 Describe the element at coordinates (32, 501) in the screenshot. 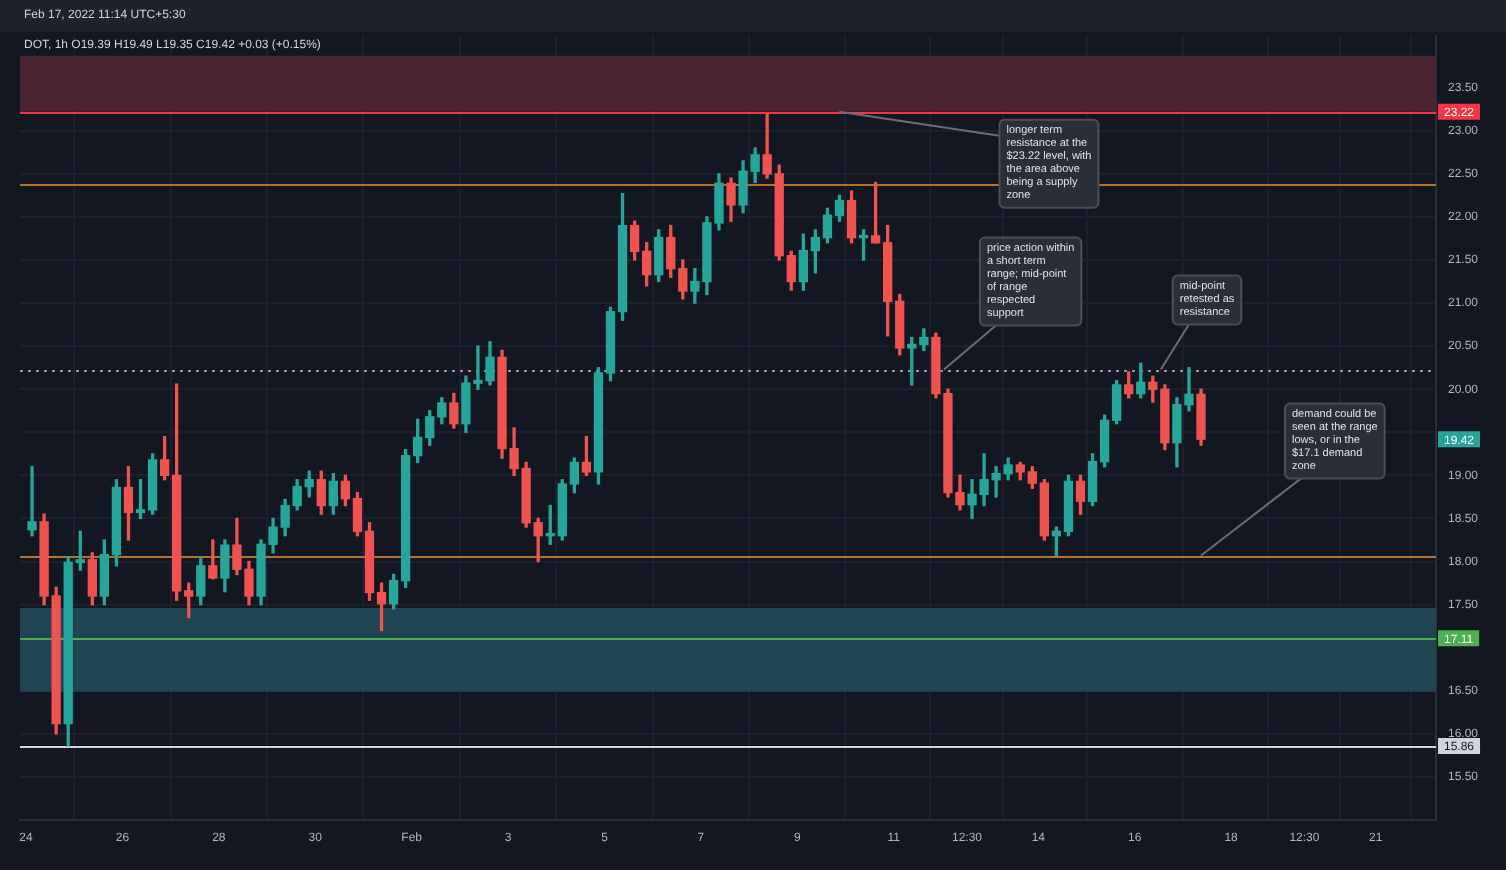

I see `candlestick` at that location.